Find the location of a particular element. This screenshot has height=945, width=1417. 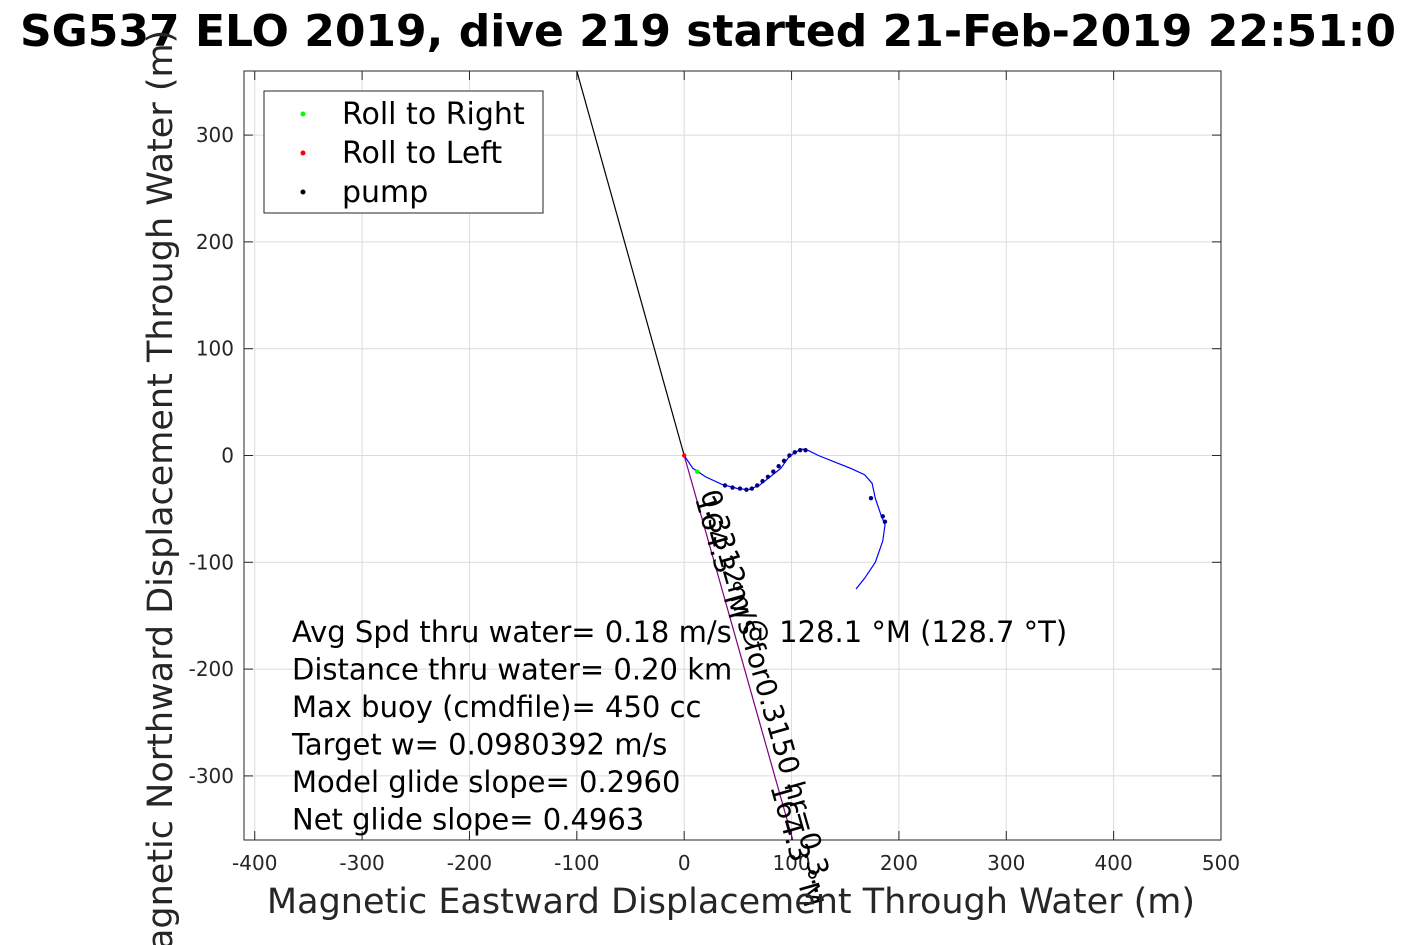

stat-line: Target w= 0.0980392 m/s is located at coordinates (479, 745).